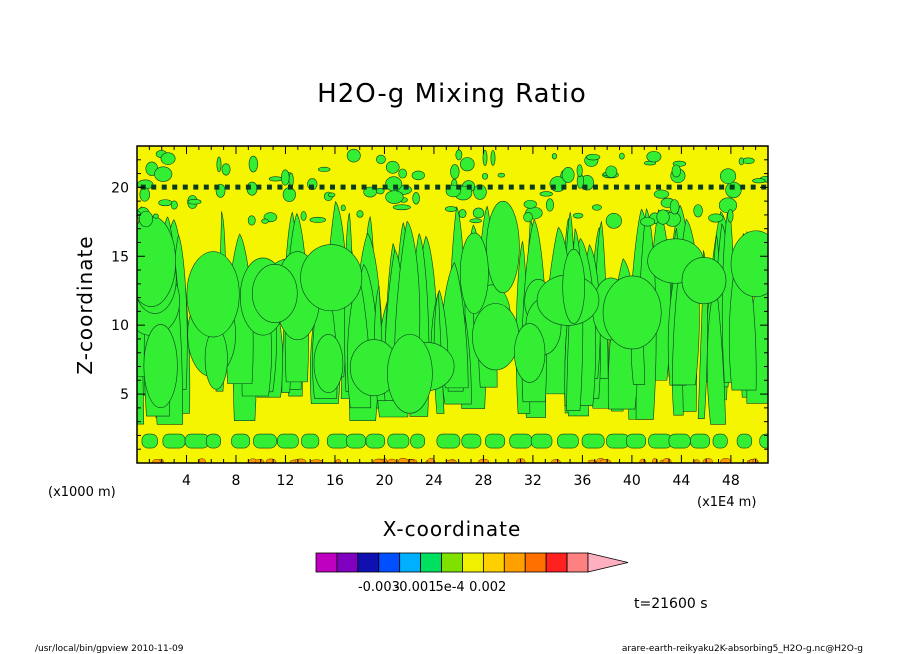 The width and height of the screenshot is (904, 654). Describe the element at coordinates (472, 562) in the screenshot. I see `colorbar` at that location.